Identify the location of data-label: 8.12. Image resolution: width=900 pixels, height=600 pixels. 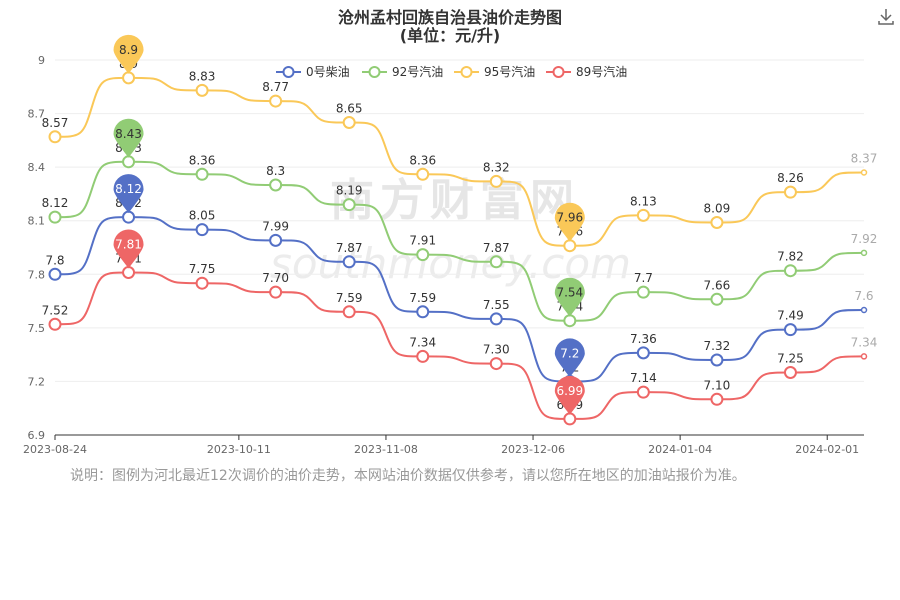
(55, 203).